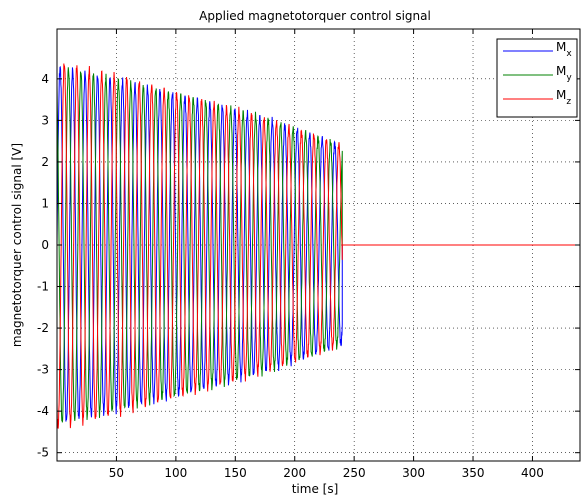 The image size is (588, 501). I want to click on x-tick-label: 250, so click(354, 473).